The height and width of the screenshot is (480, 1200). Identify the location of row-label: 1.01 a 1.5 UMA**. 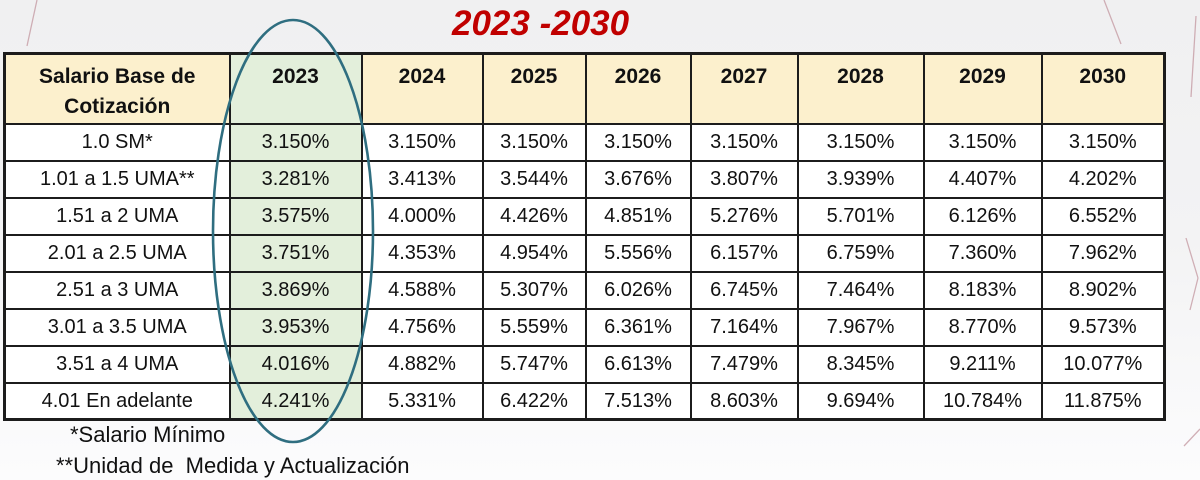
(117, 179).